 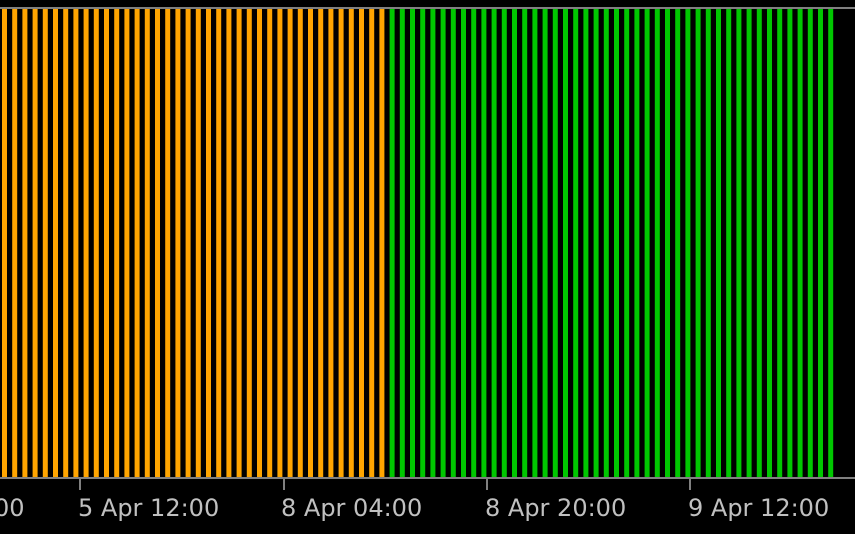 What do you see at coordinates (758, 508) in the screenshot?
I see `x-tick-label: 9 Apr 12:00` at bounding box center [758, 508].